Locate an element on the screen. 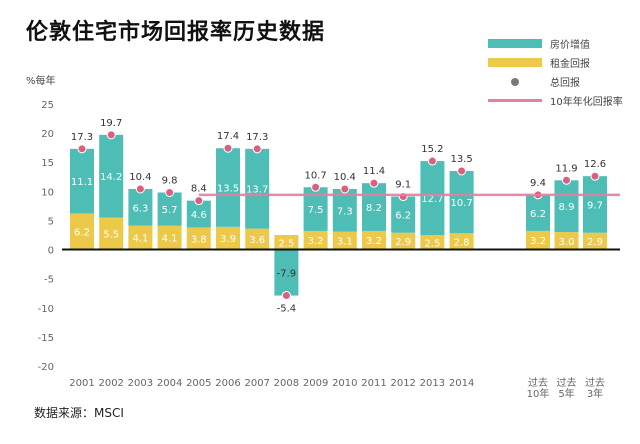 This screenshot has height=444, width=640. price-value-label: 13.5 is located at coordinates (228, 189).